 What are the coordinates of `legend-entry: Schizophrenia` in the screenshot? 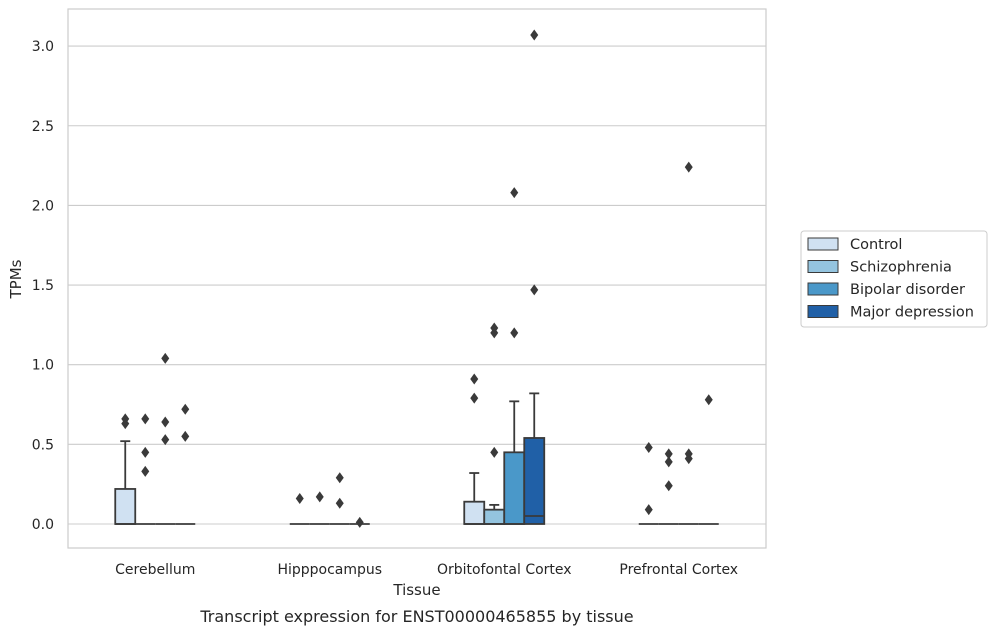 It's located at (879, 268).